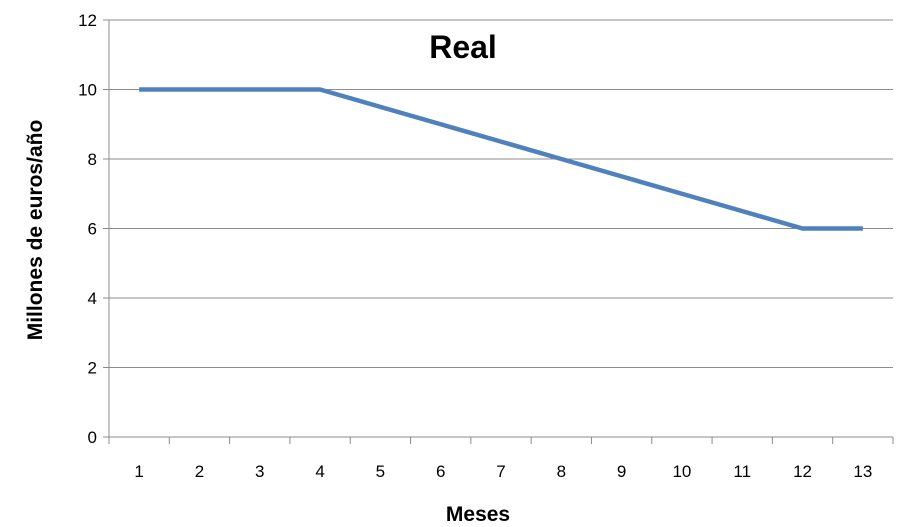  I want to click on y-tick-label: 8, so click(92, 159).